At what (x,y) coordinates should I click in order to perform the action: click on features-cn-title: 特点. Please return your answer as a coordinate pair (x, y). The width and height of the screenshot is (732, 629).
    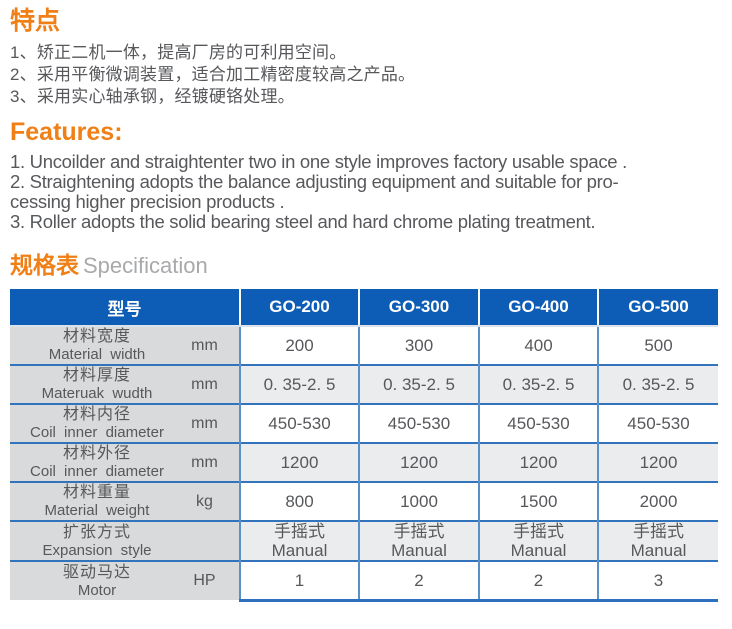
    Looking at the image, I should click on (35, 21).